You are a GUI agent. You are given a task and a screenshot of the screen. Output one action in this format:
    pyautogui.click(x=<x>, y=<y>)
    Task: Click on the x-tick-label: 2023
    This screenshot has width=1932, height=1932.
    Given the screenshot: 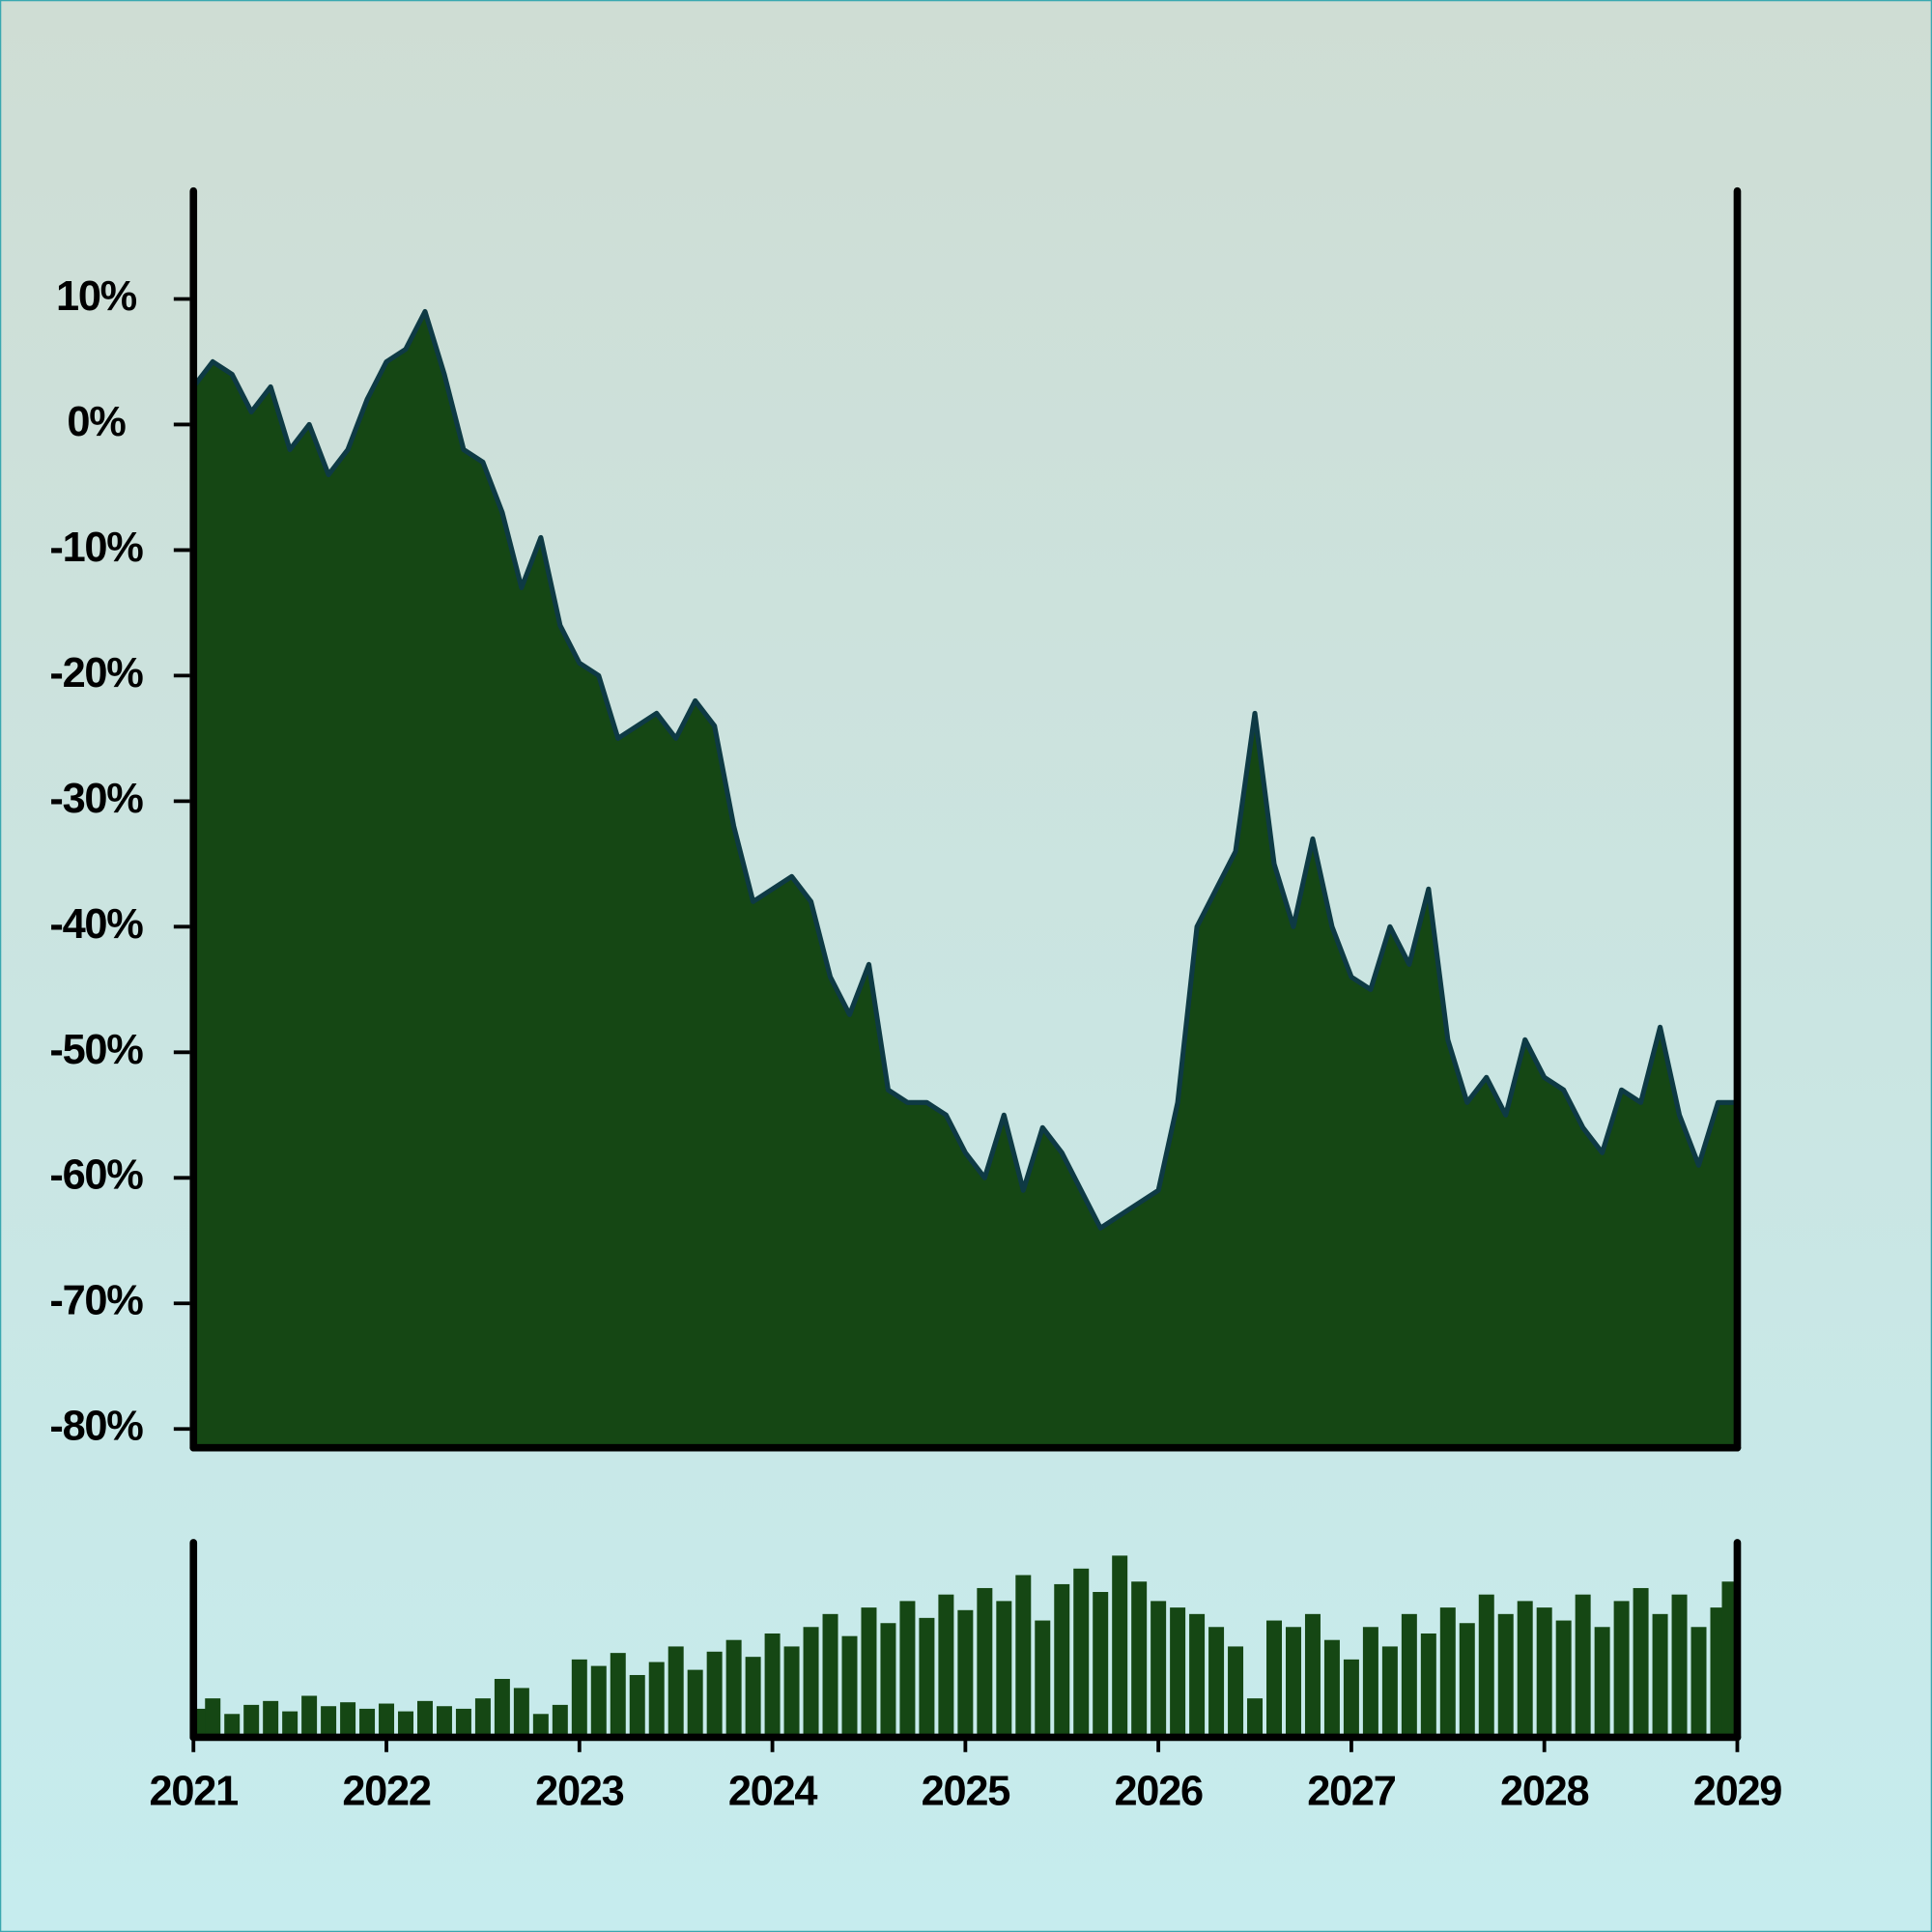 What is the action you would take?
    pyautogui.click(x=579, y=1792)
    